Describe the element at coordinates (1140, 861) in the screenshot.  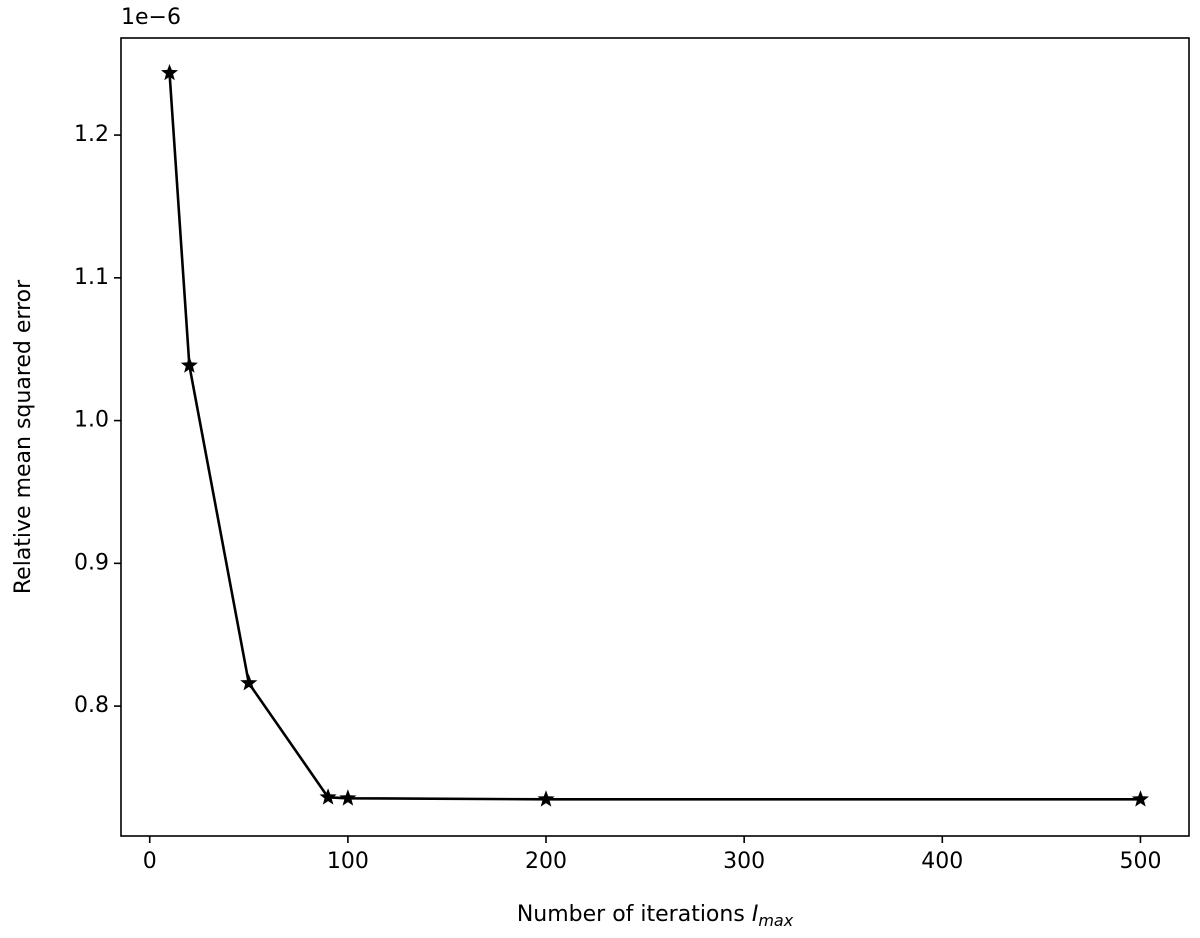
I see `x-tick-label: 500` at that location.